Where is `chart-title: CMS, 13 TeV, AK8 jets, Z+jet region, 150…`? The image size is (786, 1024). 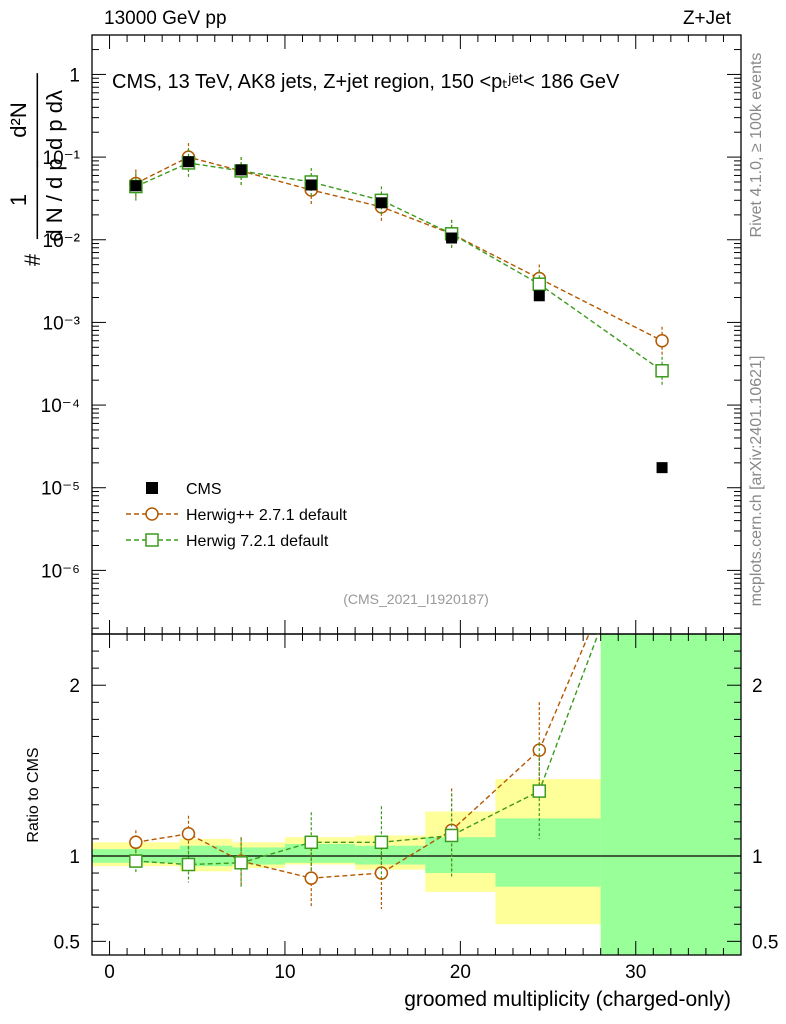
chart-title: CMS, 13 TeV, AK8 jets, Z+jet region, 150… is located at coordinates (366, 82).